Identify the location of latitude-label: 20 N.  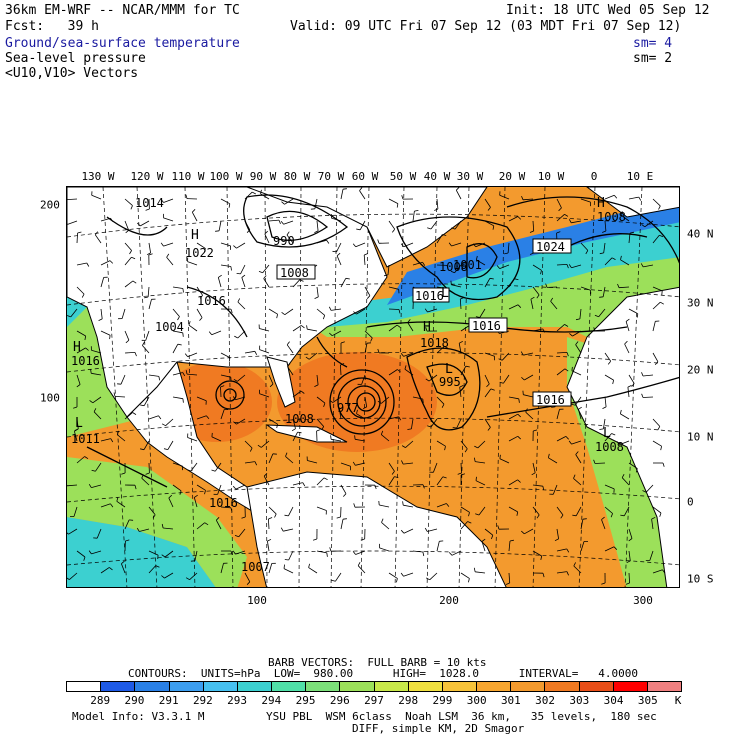
(700, 370).